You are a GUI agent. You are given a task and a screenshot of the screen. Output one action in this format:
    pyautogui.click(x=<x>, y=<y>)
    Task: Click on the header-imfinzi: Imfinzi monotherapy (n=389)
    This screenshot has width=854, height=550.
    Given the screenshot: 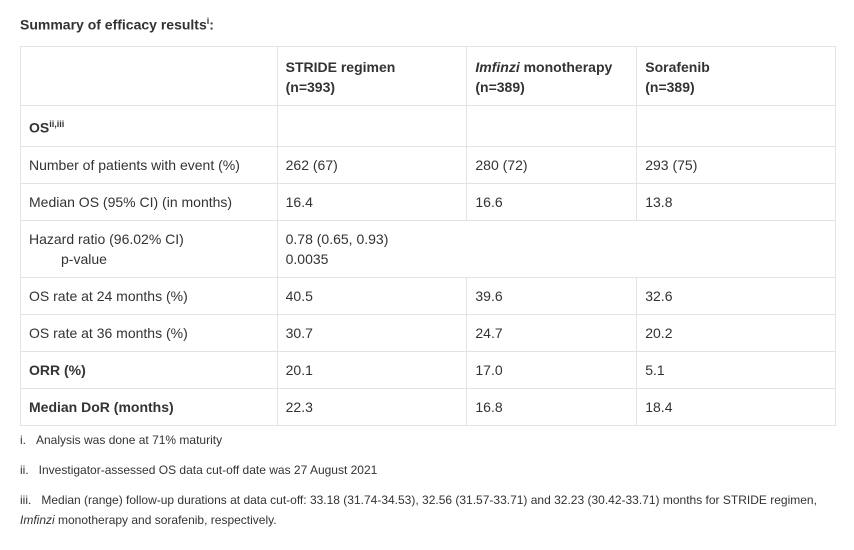 What is the action you would take?
    pyautogui.click(x=552, y=76)
    